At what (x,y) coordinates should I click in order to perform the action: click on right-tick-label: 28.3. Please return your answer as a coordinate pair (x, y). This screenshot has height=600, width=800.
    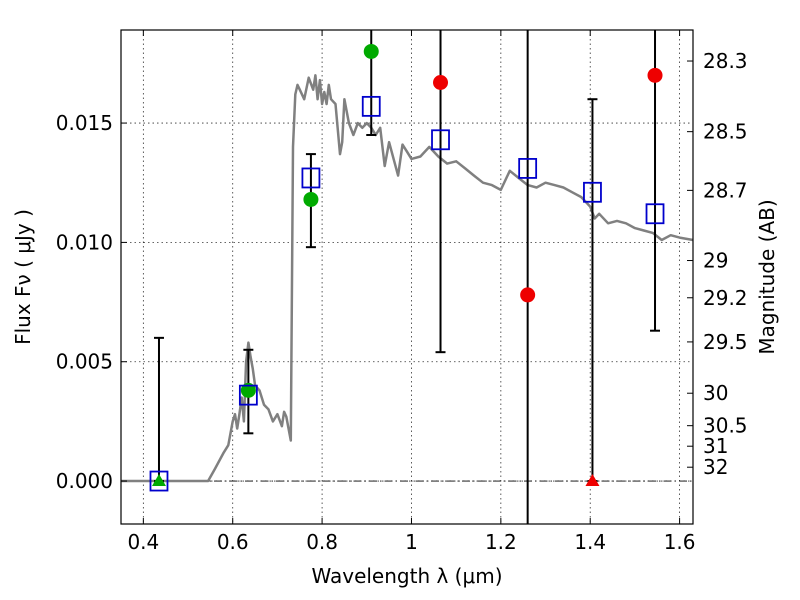
    Looking at the image, I should click on (725, 61).